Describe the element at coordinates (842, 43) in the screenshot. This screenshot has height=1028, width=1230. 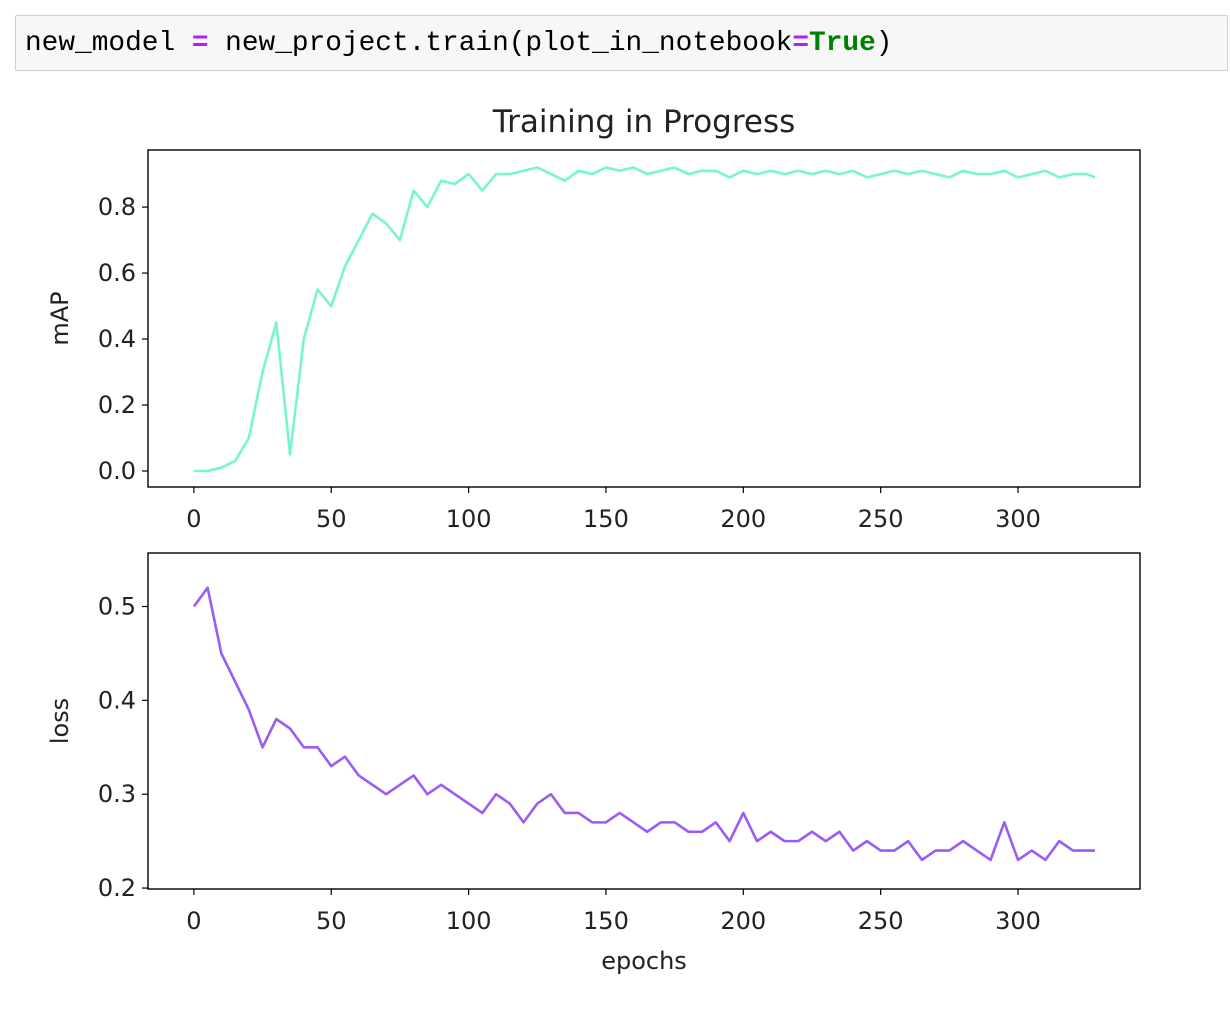
I see `code-keyword: True` at that location.